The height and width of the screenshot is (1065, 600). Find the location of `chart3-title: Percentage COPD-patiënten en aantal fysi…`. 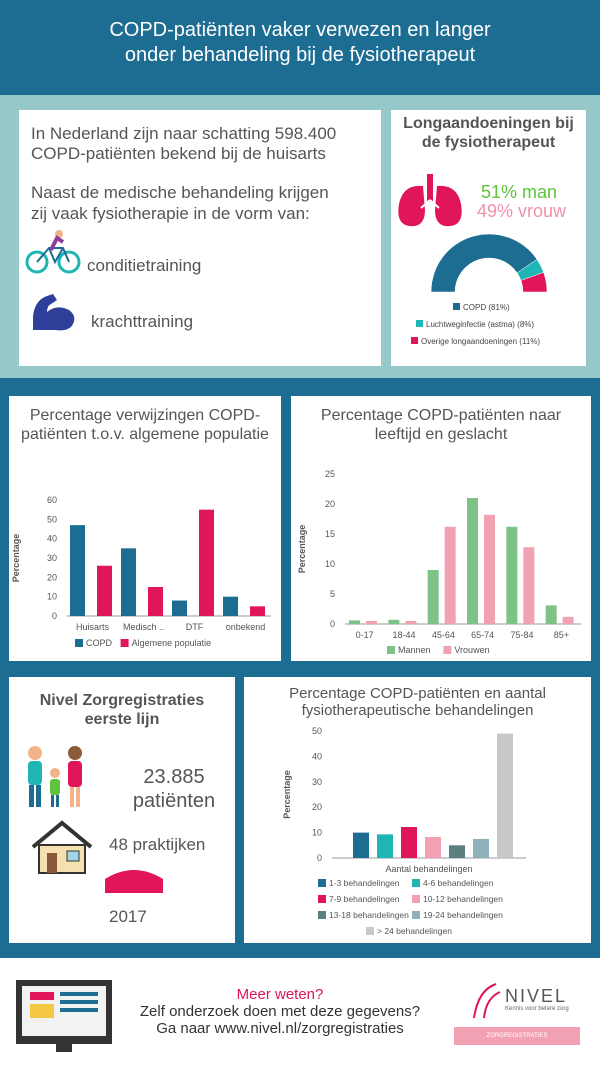

chart3-title: Percentage COPD-patiënten en aantal fysi… is located at coordinates (417, 702).